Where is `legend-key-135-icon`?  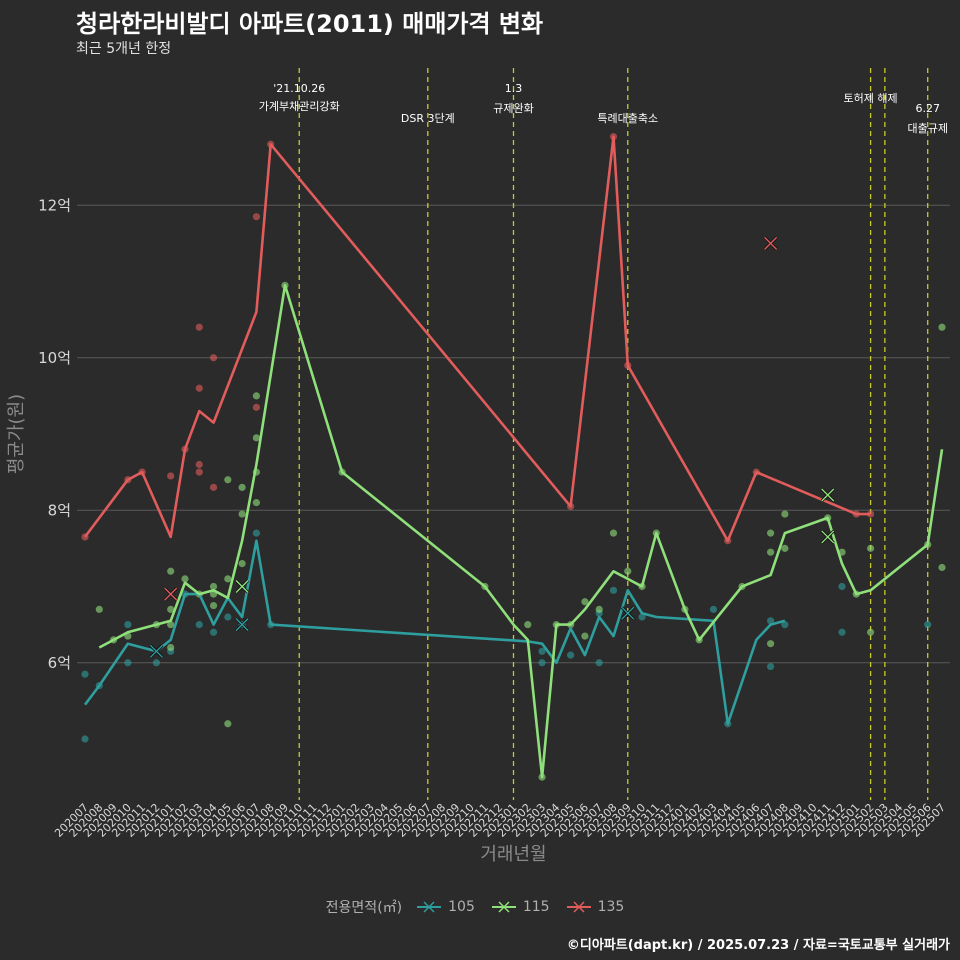 legend-key-135-icon is located at coordinates (578, 907).